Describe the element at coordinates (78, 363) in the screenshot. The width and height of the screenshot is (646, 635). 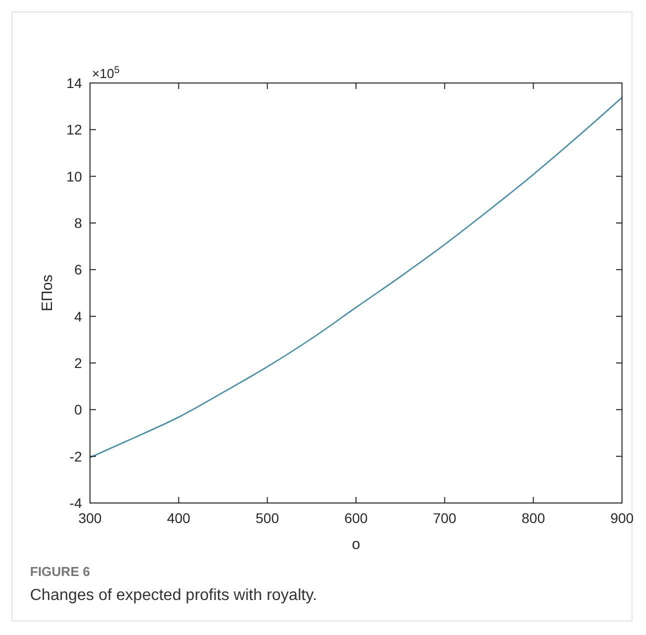
I see `y-tick-label: 2` at that location.